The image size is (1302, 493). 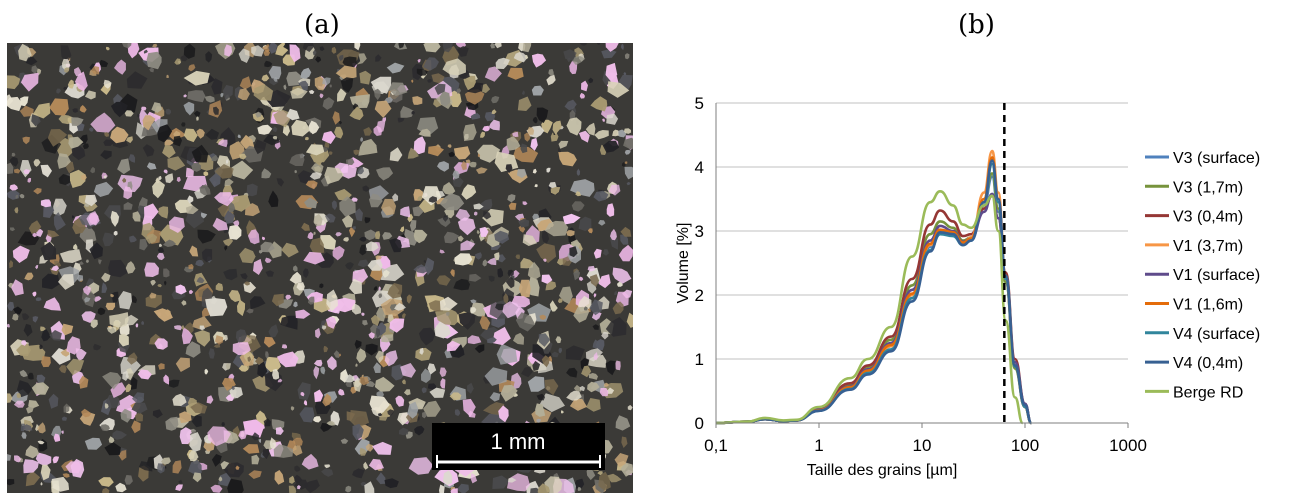 I want to click on y-tick-label: 5, so click(x=699, y=103).